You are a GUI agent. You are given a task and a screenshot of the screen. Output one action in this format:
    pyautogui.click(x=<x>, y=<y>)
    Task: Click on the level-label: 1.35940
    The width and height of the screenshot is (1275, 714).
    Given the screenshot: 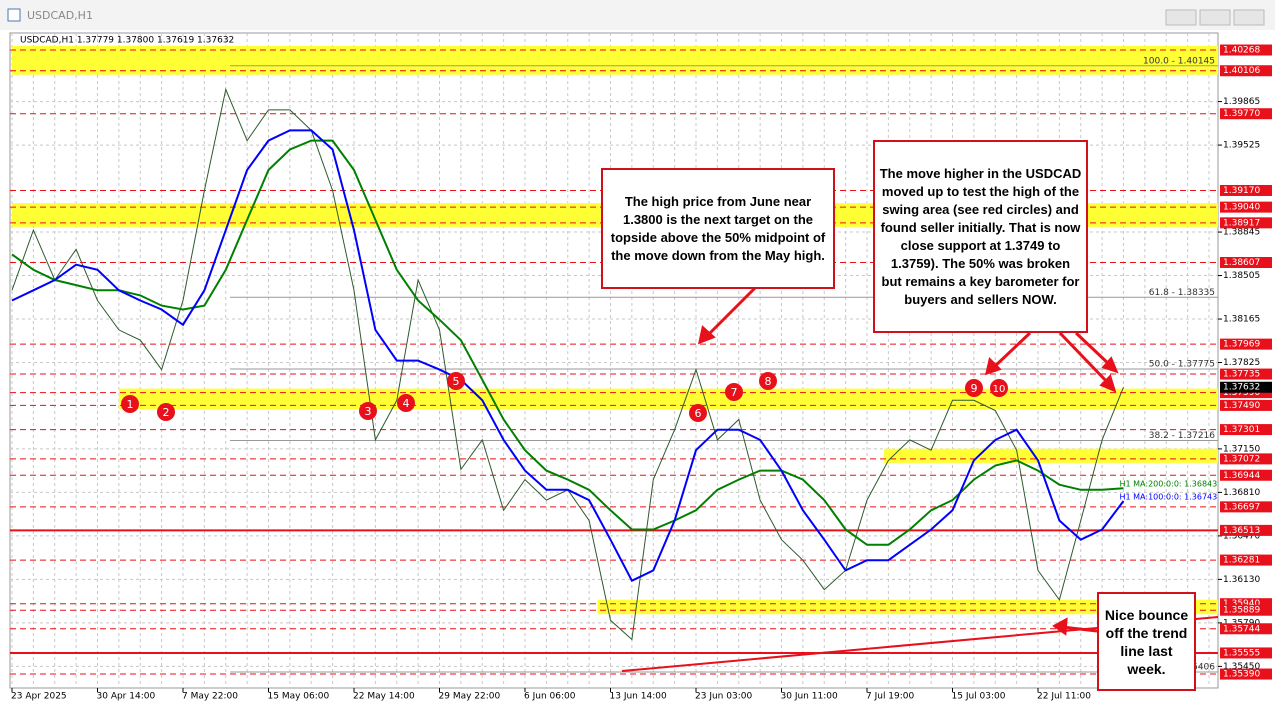 What is the action you would take?
    pyautogui.click(x=1241, y=604)
    